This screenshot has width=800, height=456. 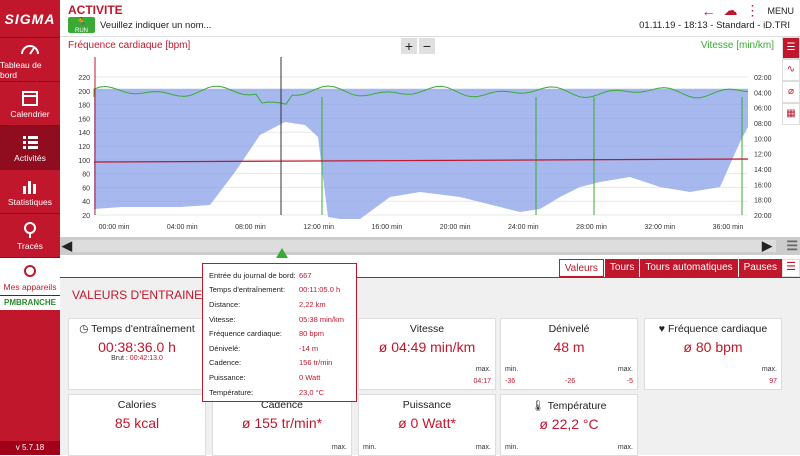 I want to click on card-temperature: 🌡 Température ø 22,2 °C min. max., so click(x=569, y=425).